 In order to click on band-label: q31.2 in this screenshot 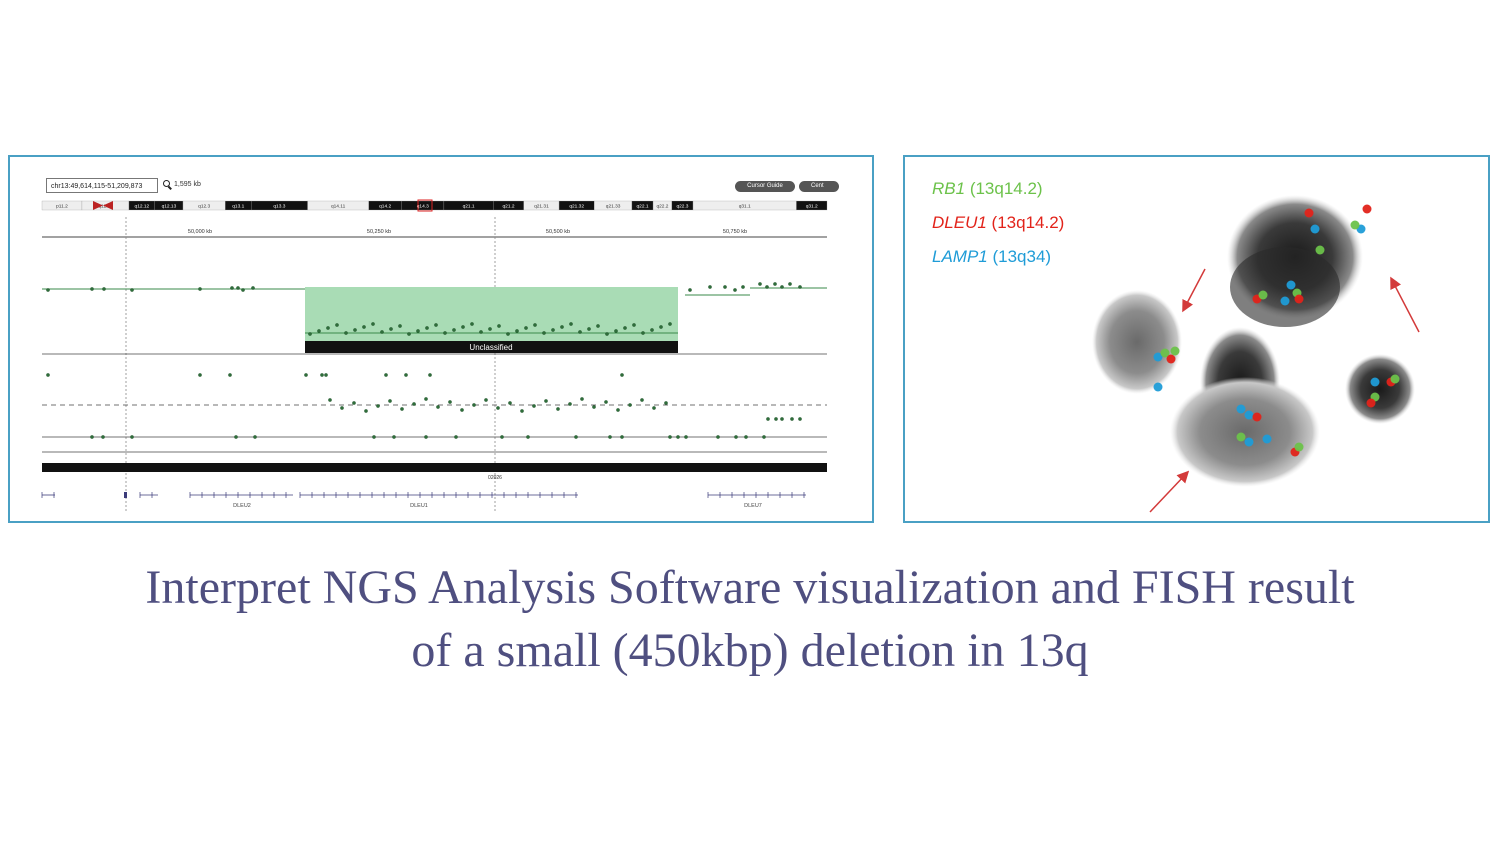, I will do `click(812, 207)`.